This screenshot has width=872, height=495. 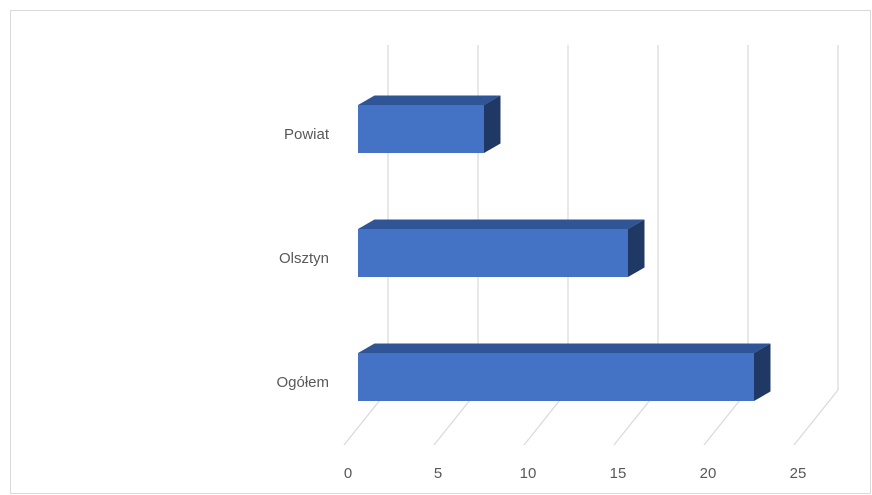 I want to click on x-tick-label: 0, so click(x=348, y=473).